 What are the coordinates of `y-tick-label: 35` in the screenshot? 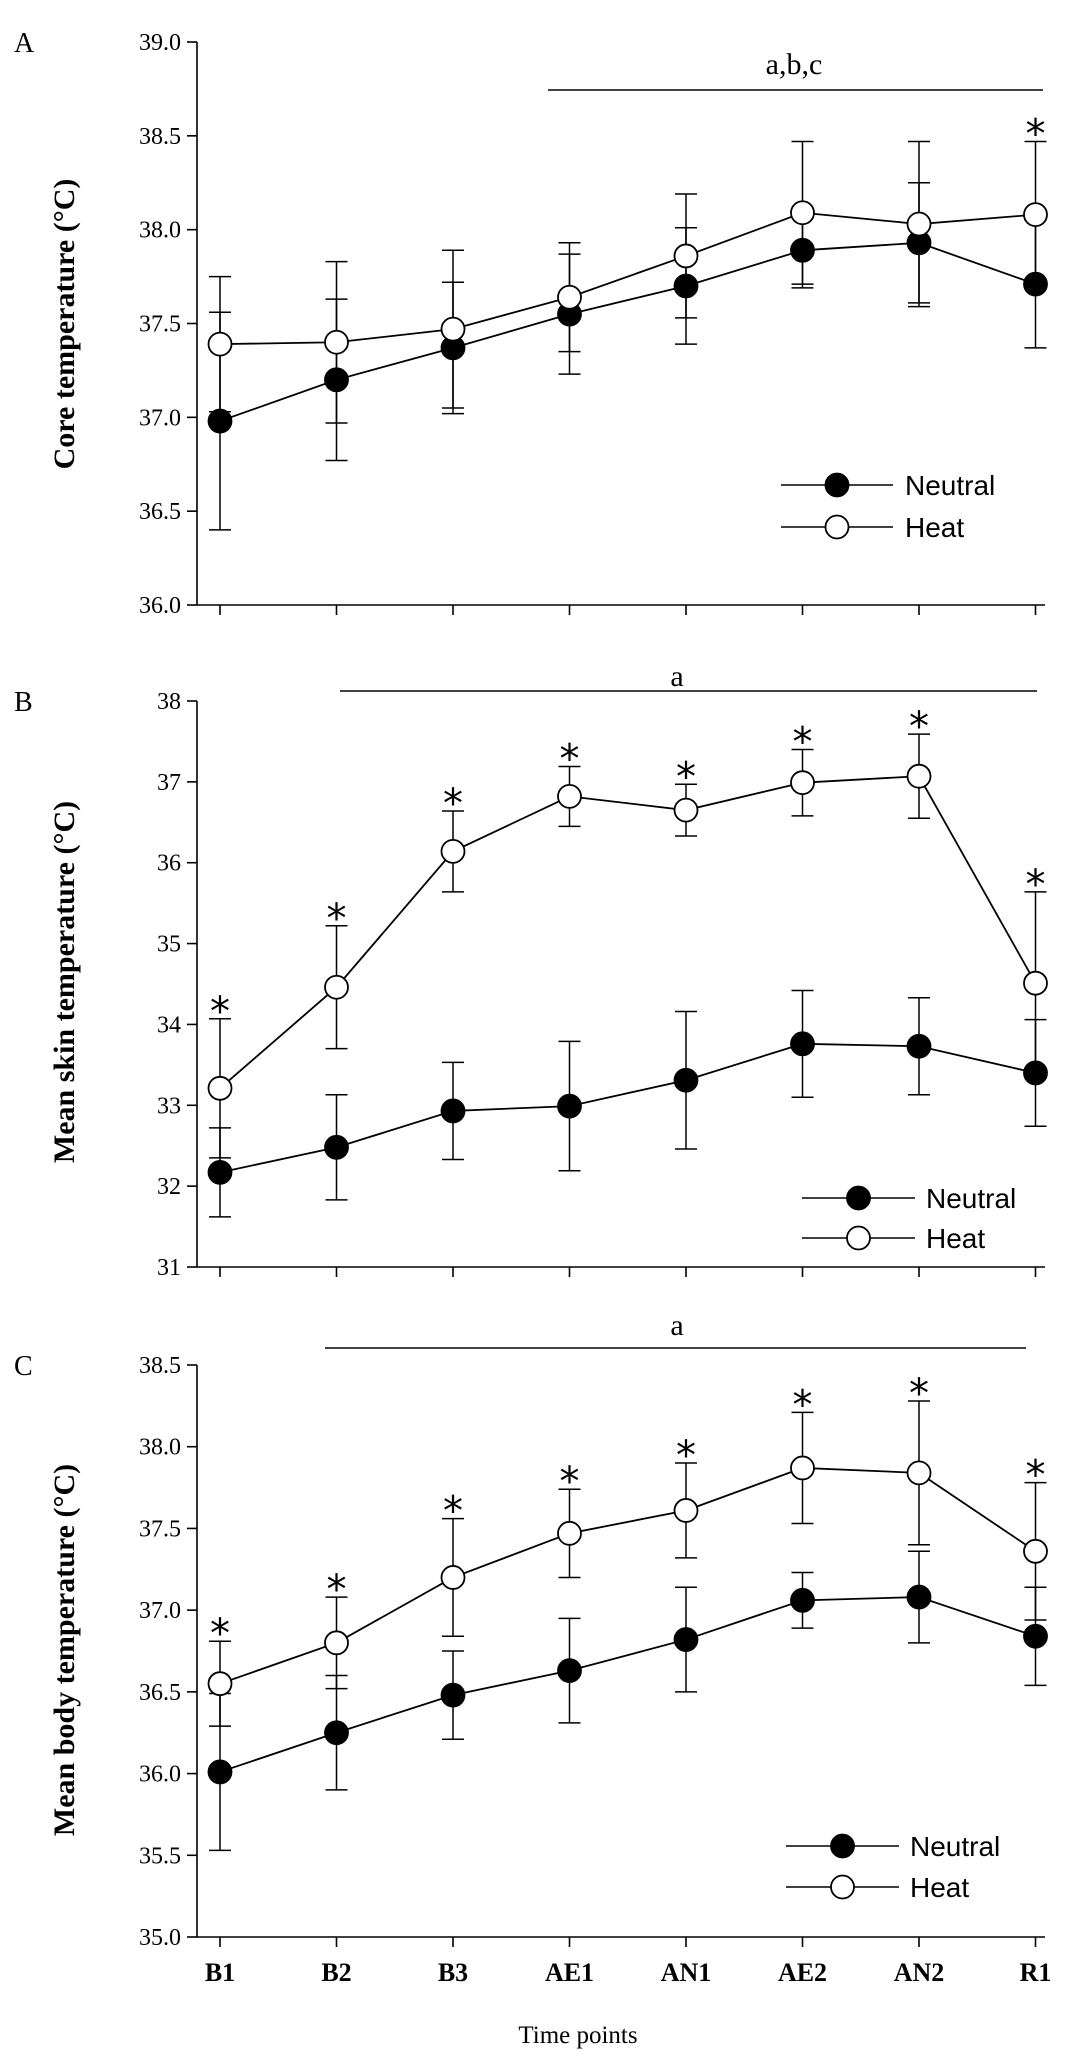 It's located at (169, 945).